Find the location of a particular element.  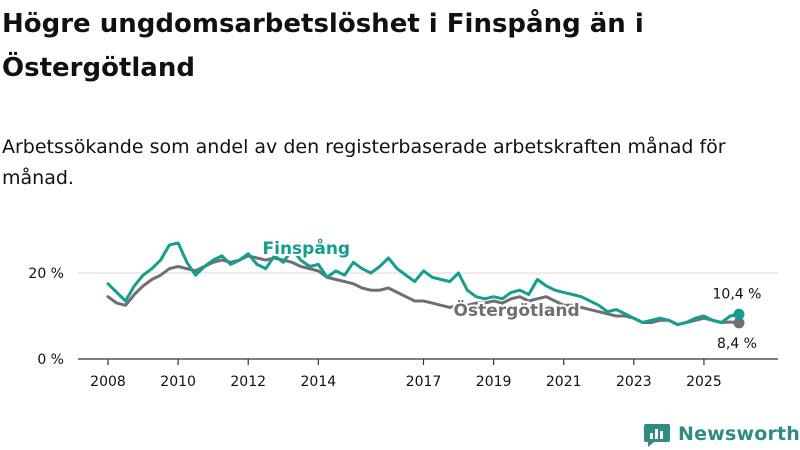

ostergotland-end-point is located at coordinates (739, 323).